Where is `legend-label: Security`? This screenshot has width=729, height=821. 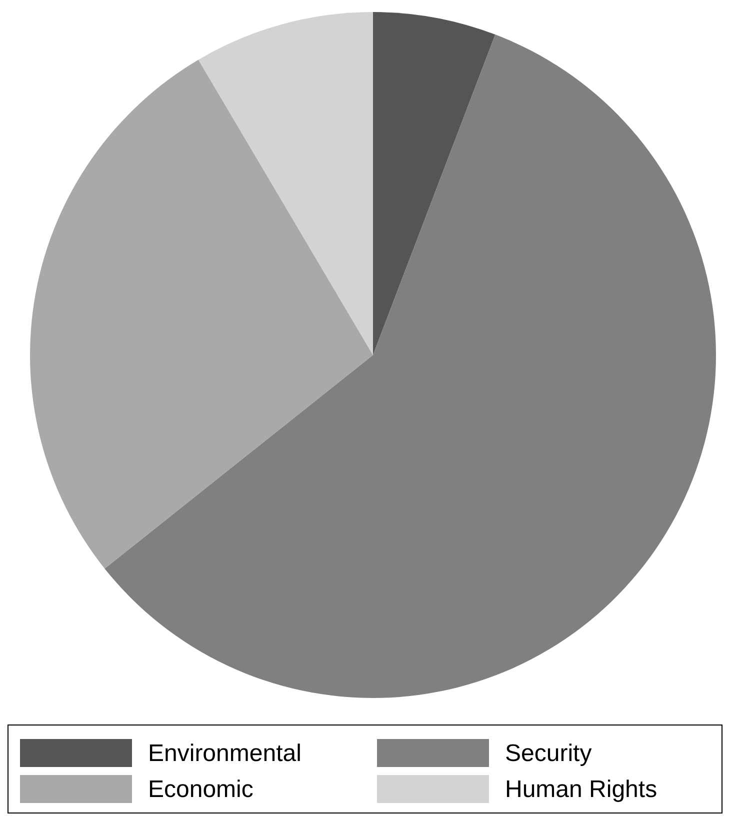 legend-label: Security is located at coordinates (548, 753).